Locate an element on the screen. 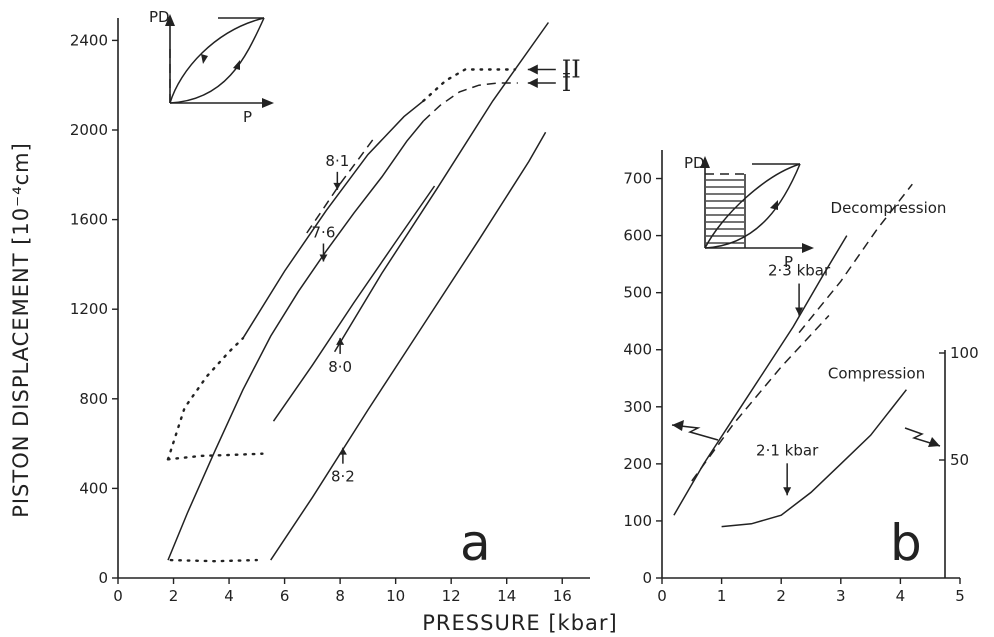  inset-a-loop-upper is located at coordinates (217, 60).